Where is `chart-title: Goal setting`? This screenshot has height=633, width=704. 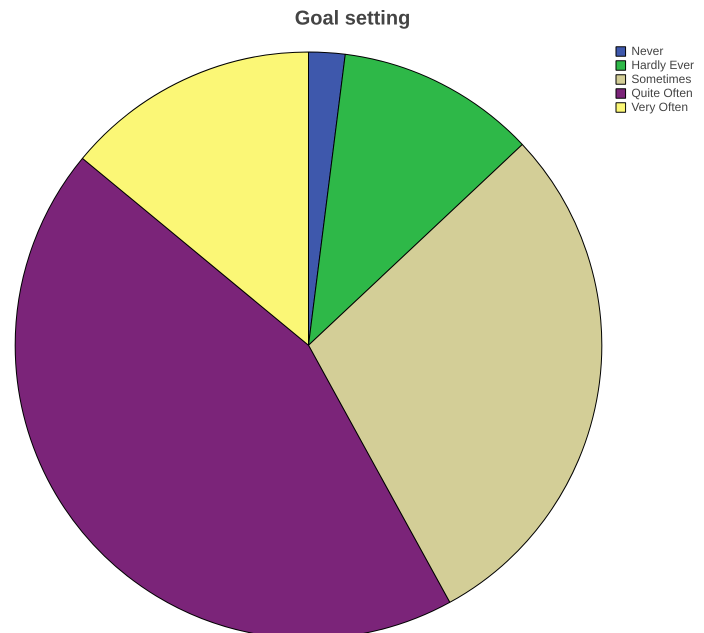 chart-title: Goal setting is located at coordinates (352, 19).